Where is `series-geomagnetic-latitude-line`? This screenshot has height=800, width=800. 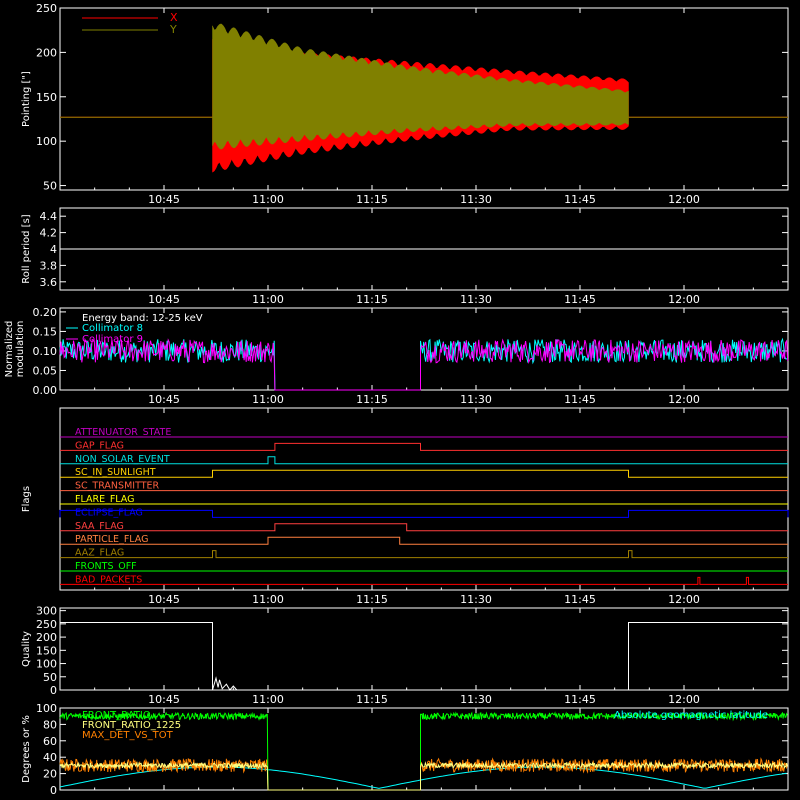
series-geomagnetic-latitude-line is located at coordinates (423, 777).